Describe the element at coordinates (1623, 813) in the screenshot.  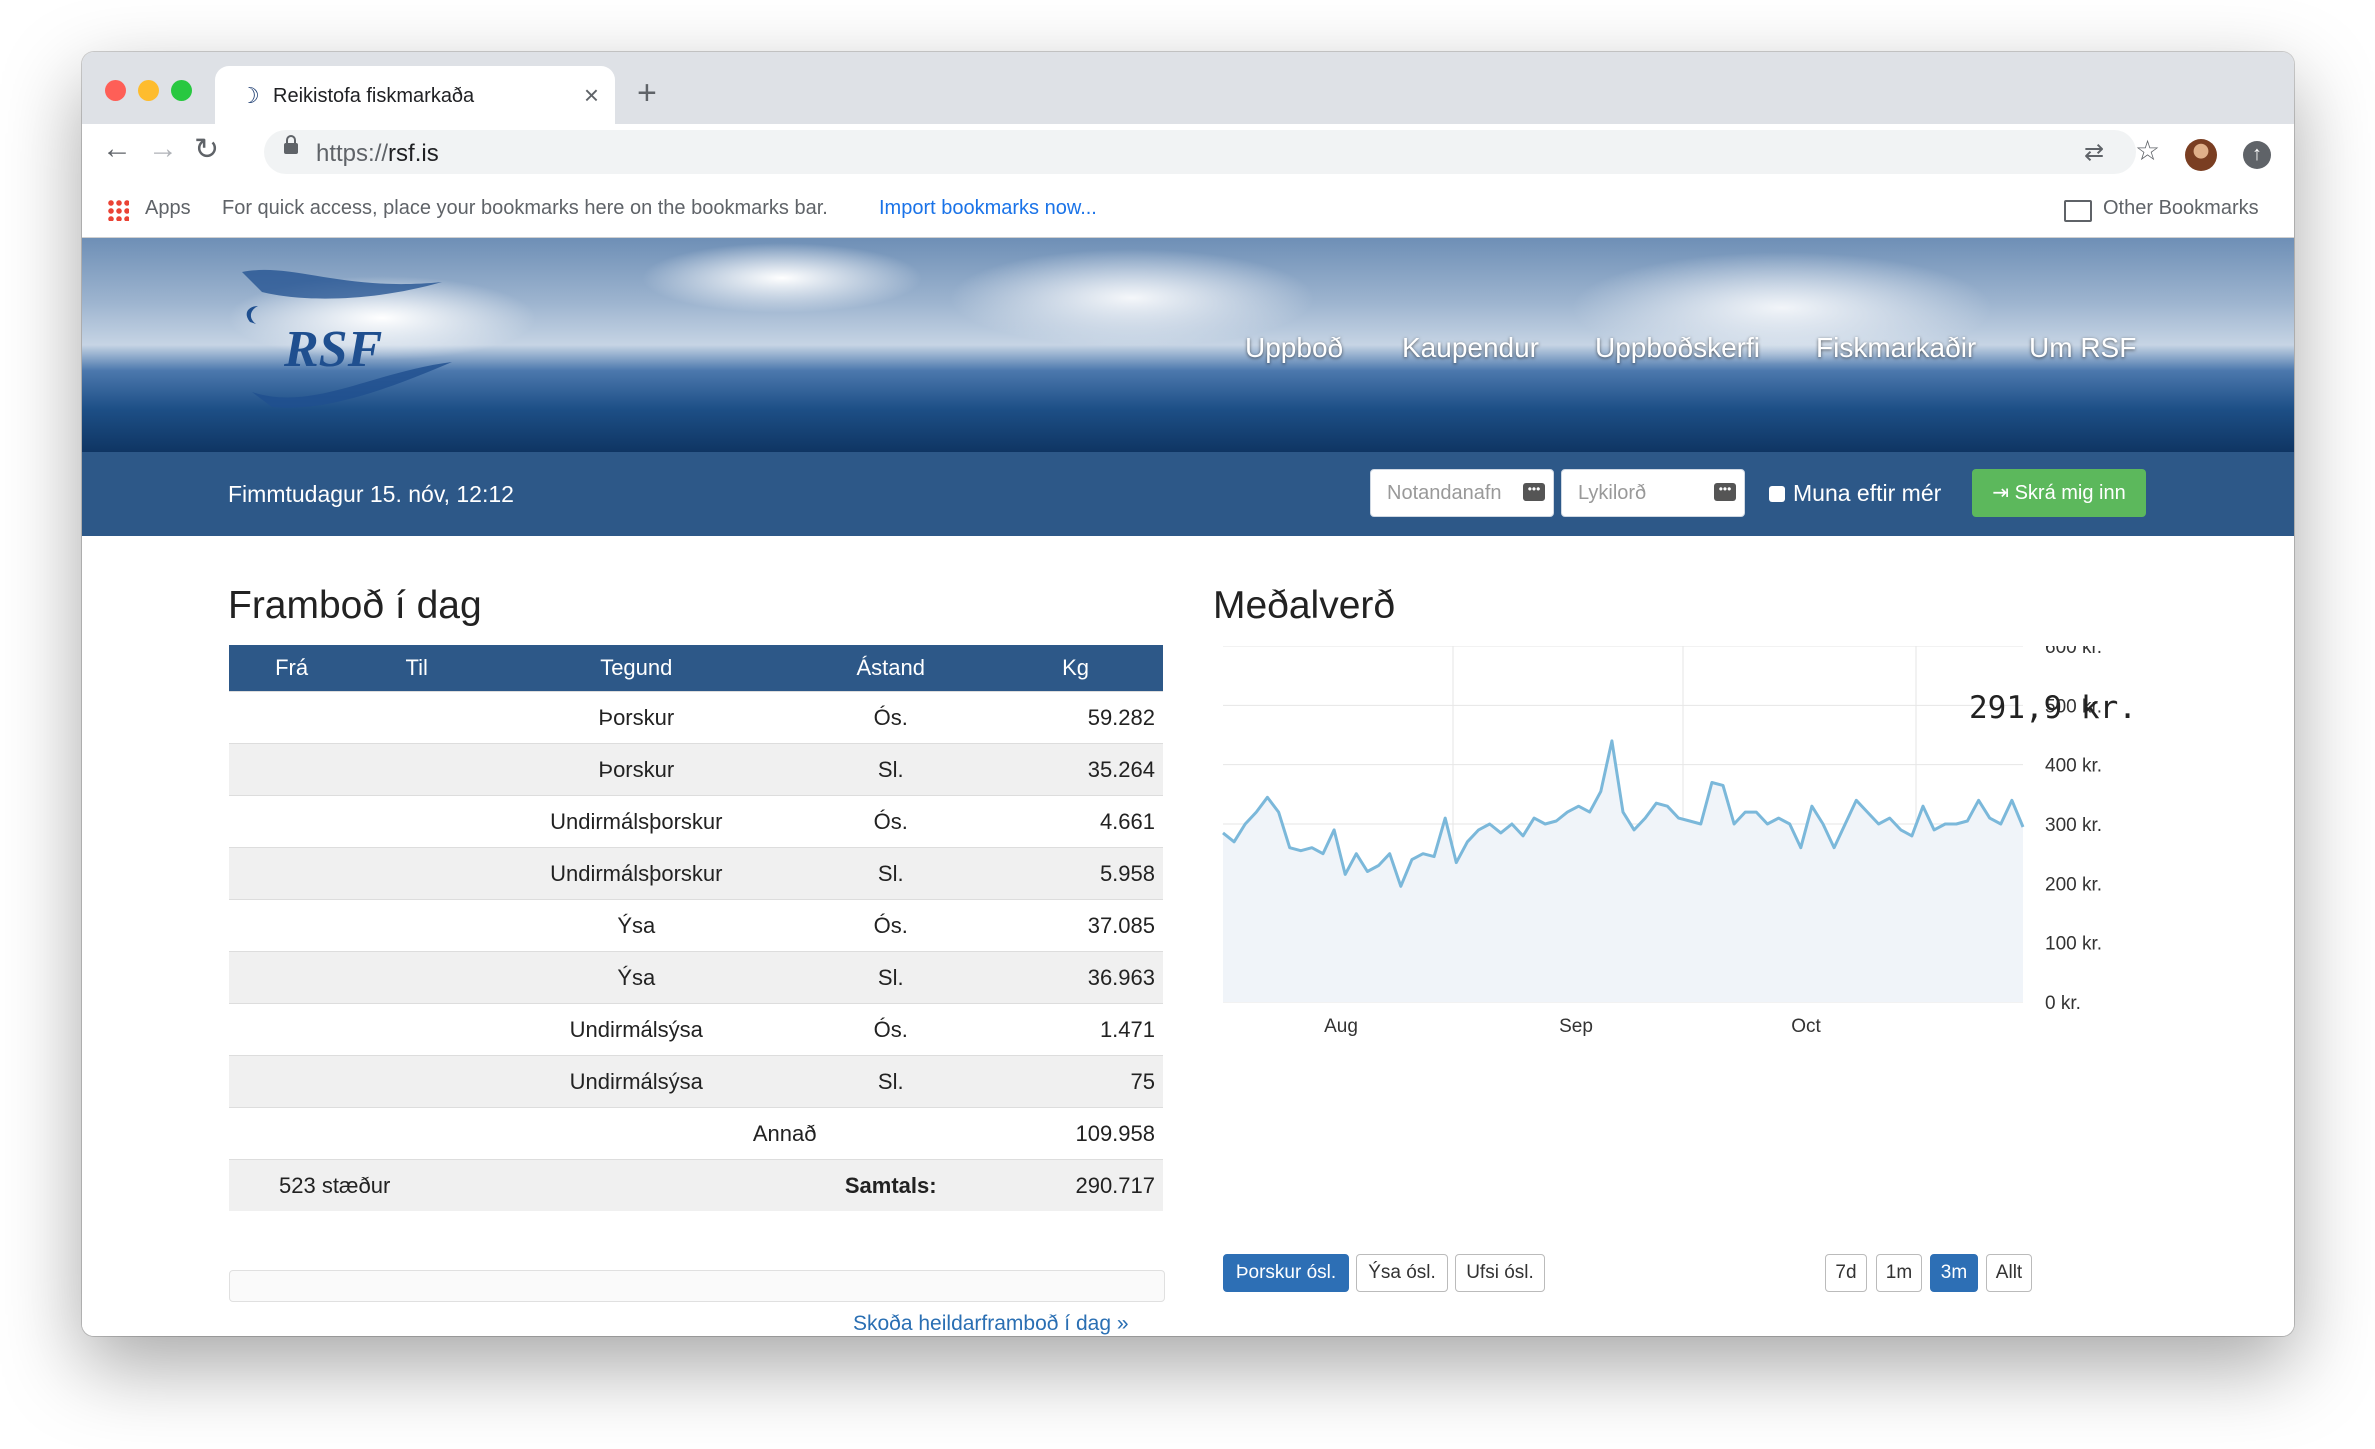
I see `series-line` at that location.